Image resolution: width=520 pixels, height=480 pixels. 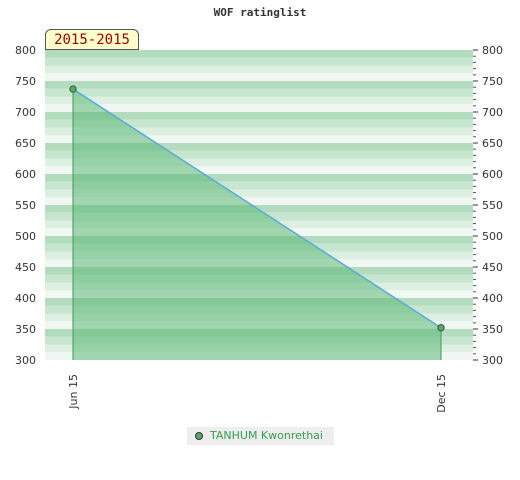 I want to click on y-tick-label-left: 550, so click(x=25, y=205).